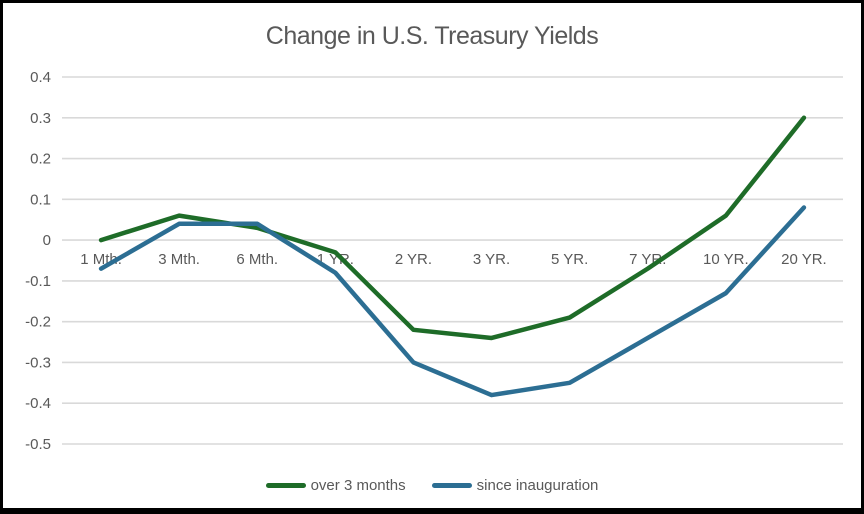  Describe the element at coordinates (537, 485) in the screenshot. I see `legend-label-since-inauguration: since inauguration` at that location.